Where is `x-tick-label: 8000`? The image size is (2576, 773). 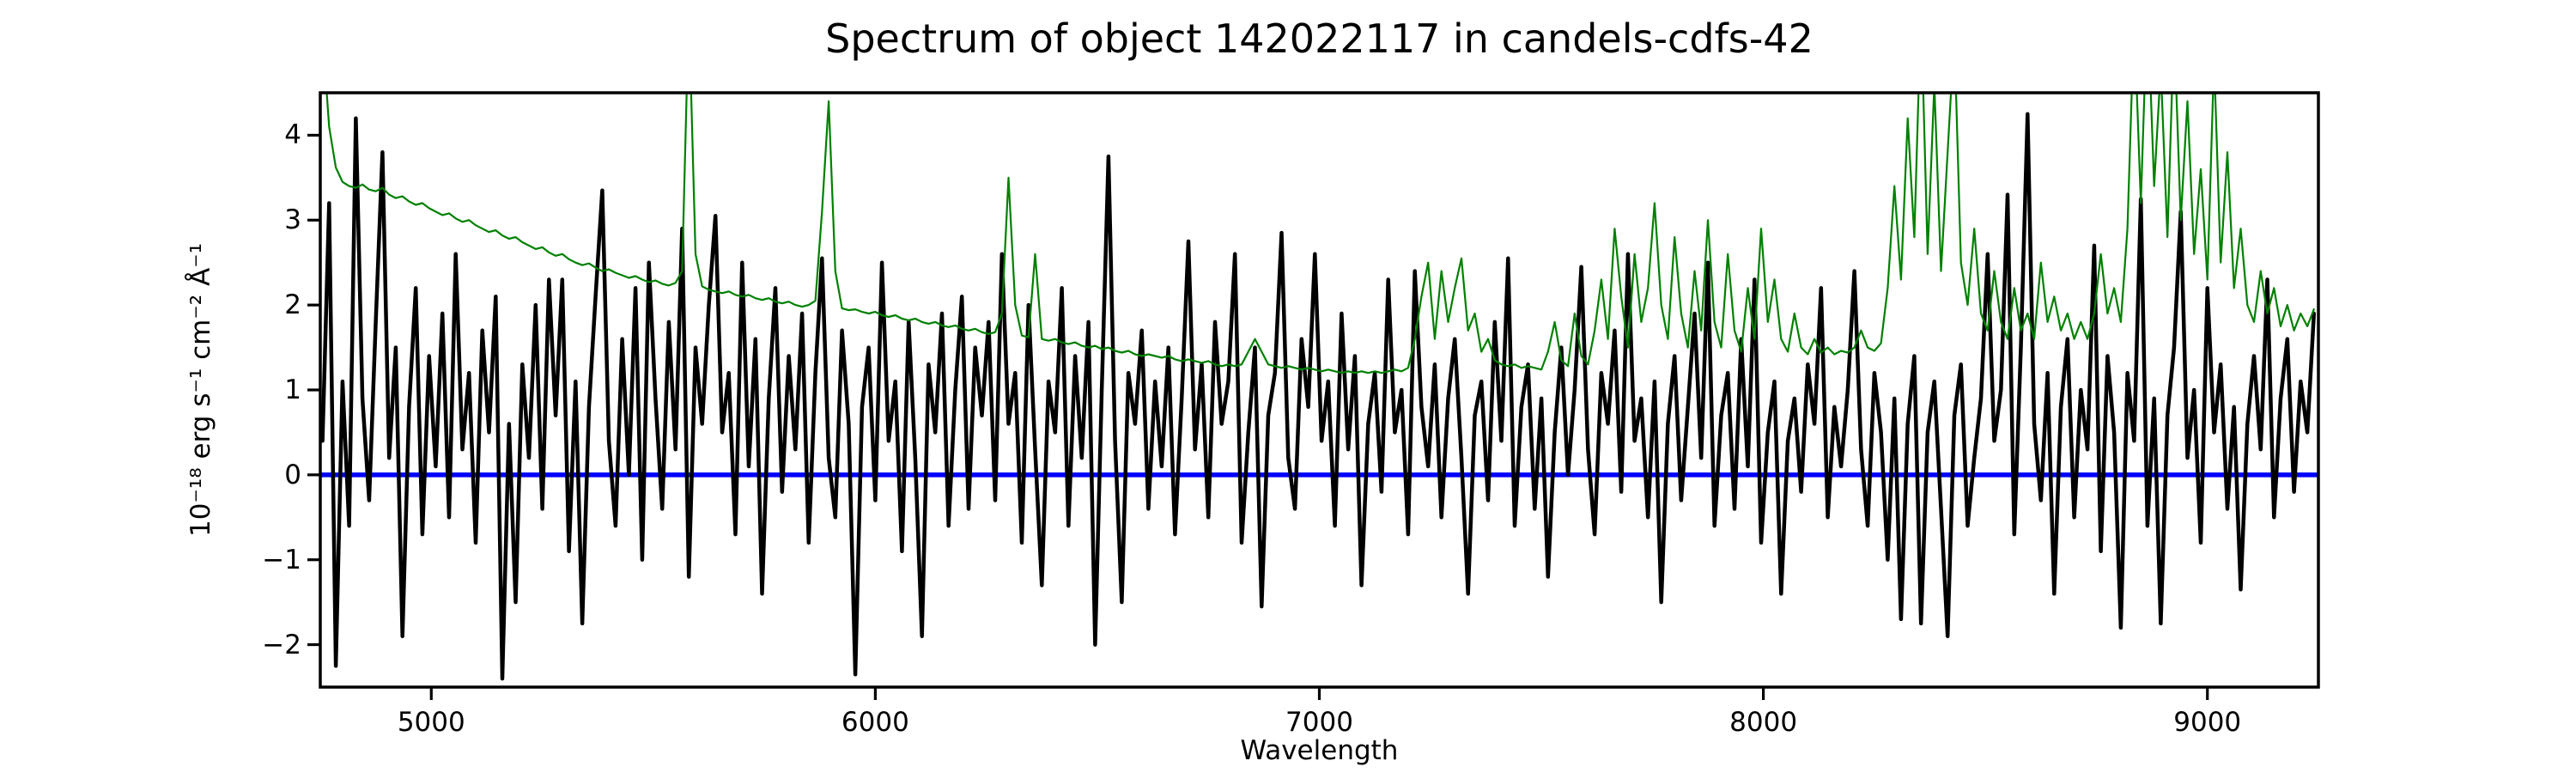
x-tick-label: 8000 is located at coordinates (1763, 722).